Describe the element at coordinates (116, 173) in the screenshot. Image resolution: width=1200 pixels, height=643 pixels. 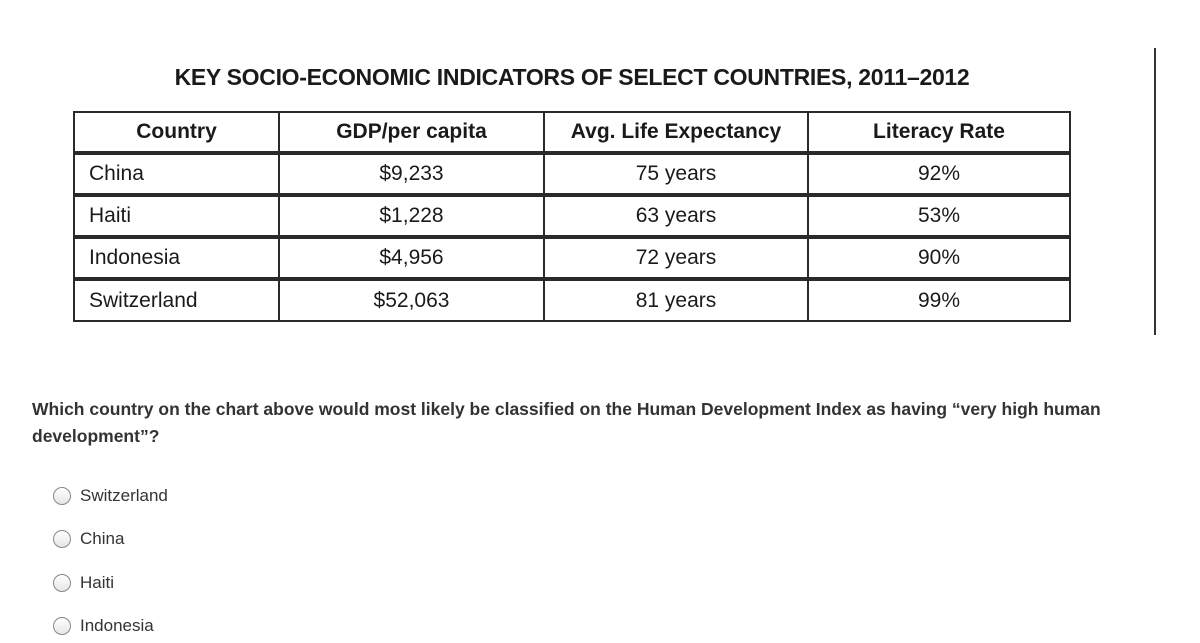
I see `table-cell: China` at that location.